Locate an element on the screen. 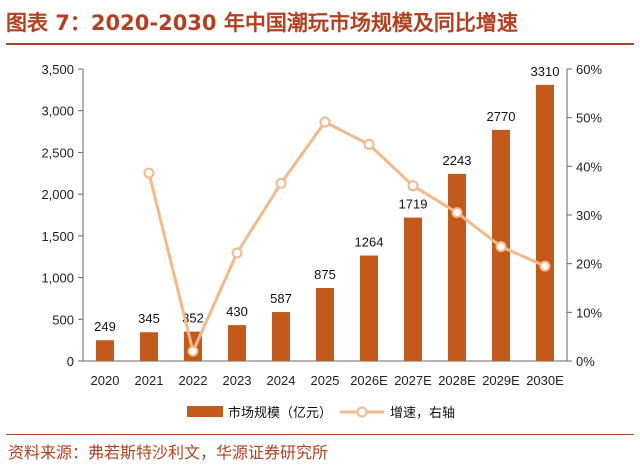 The width and height of the screenshot is (640, 476). bar-value-label: 430 is located at coordinates (237, 311).